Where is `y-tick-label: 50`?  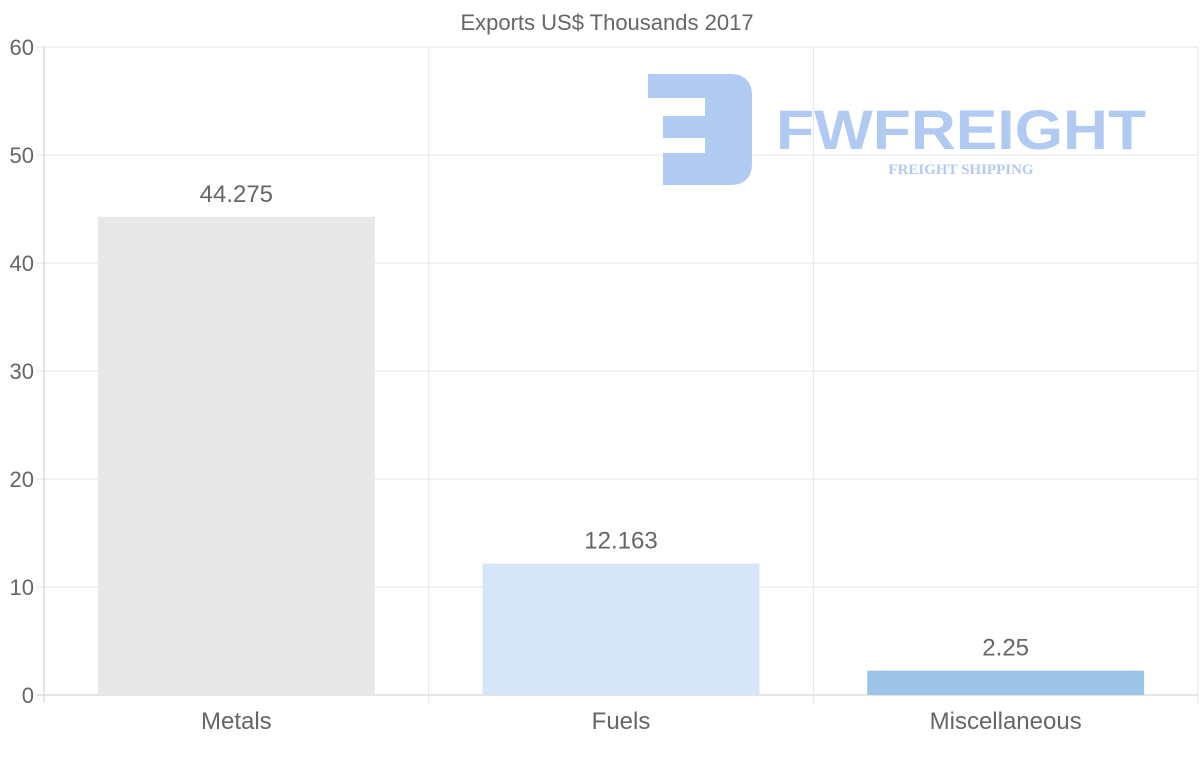
y-tick-label: 50 is located at coordinates (22, 155).